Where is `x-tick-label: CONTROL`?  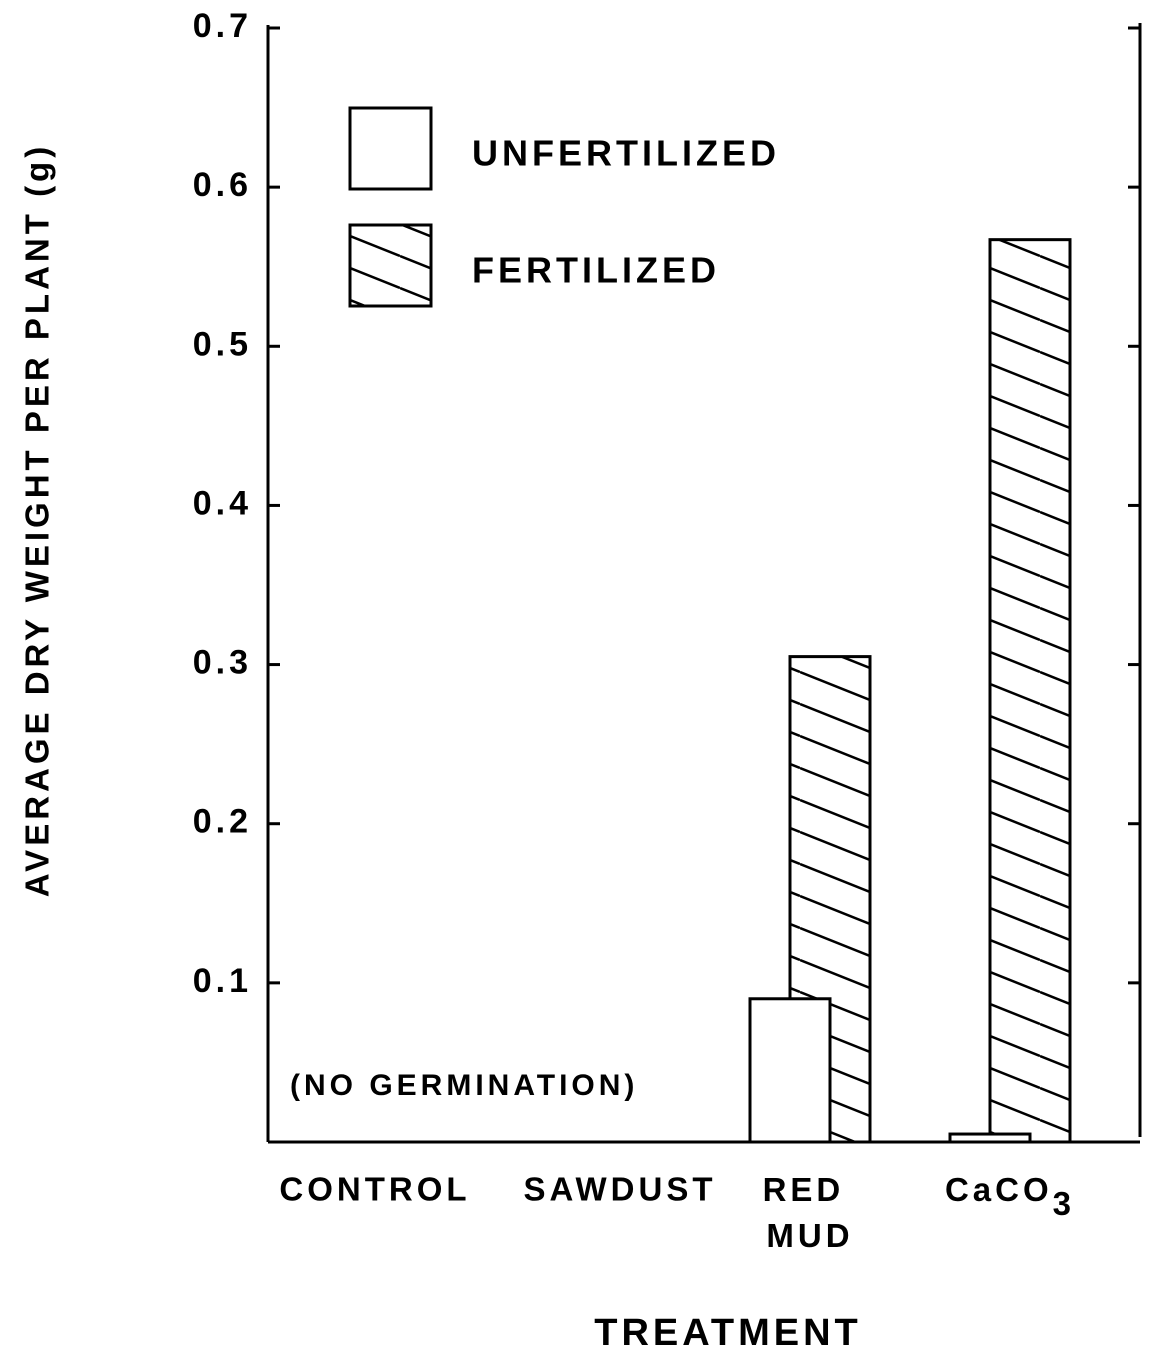
x-tick-label: CONTROL is located at coordinates (374, 1189).